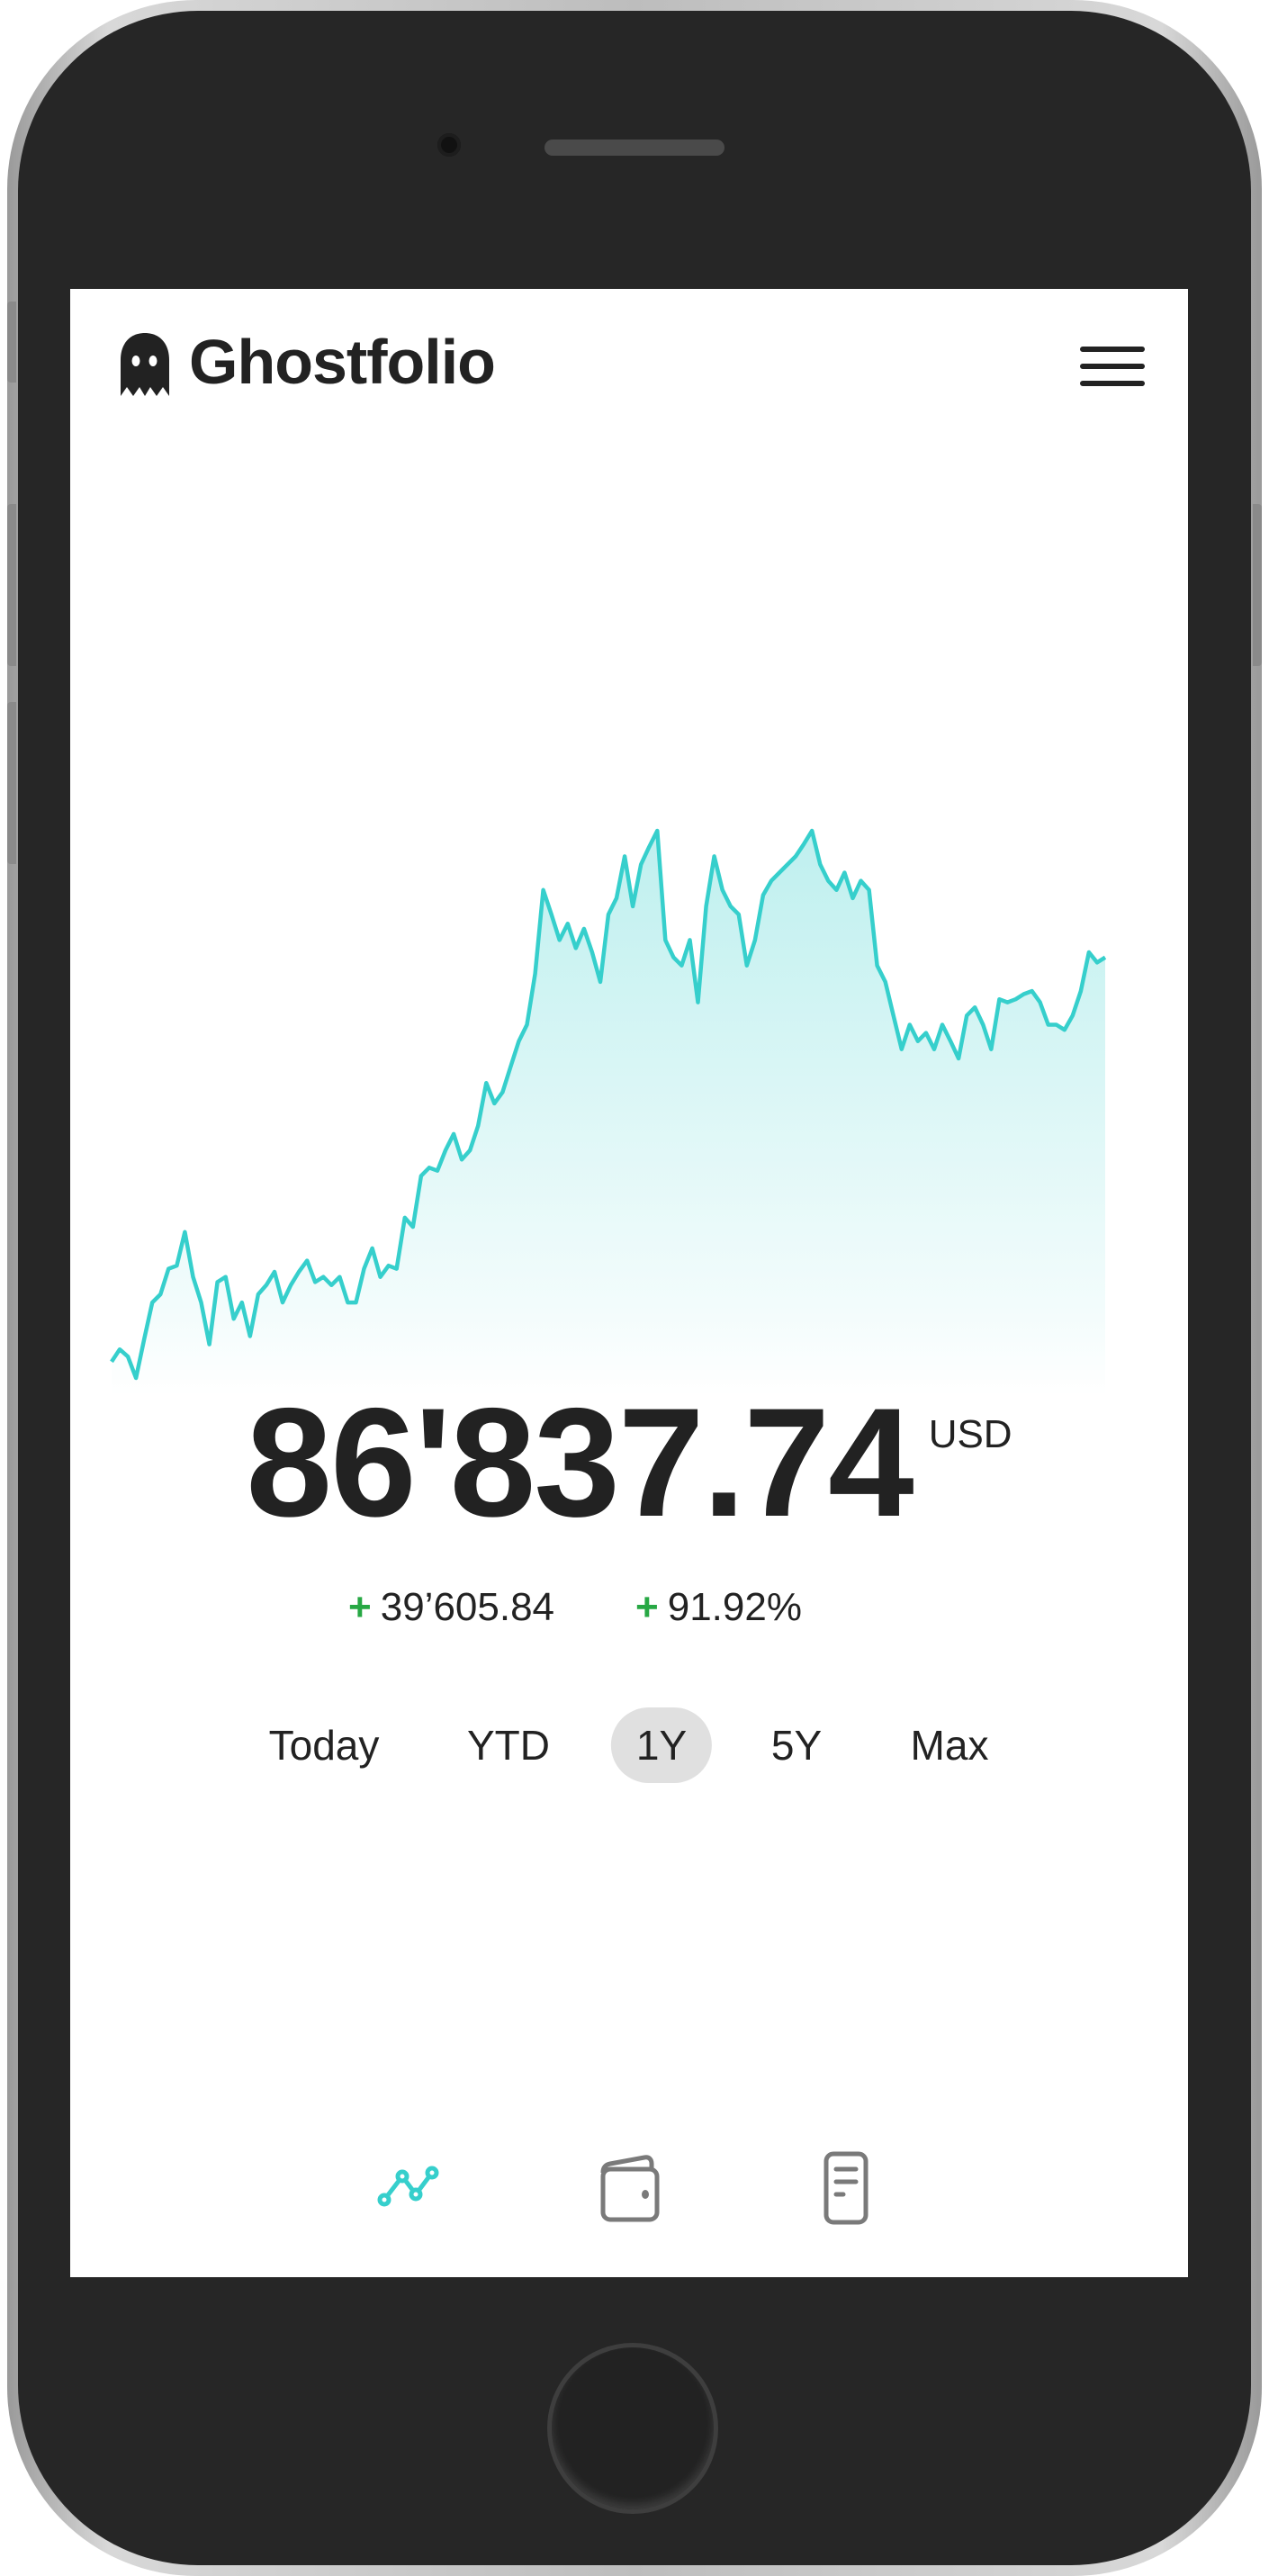 Image resolution: width=1269 pixels, height=2576 pixels. What do you see at coordinates (580, 1462) in the screenshot?
I see `portfolio-value: 86'837.74` at bounding box center [580, 1462].